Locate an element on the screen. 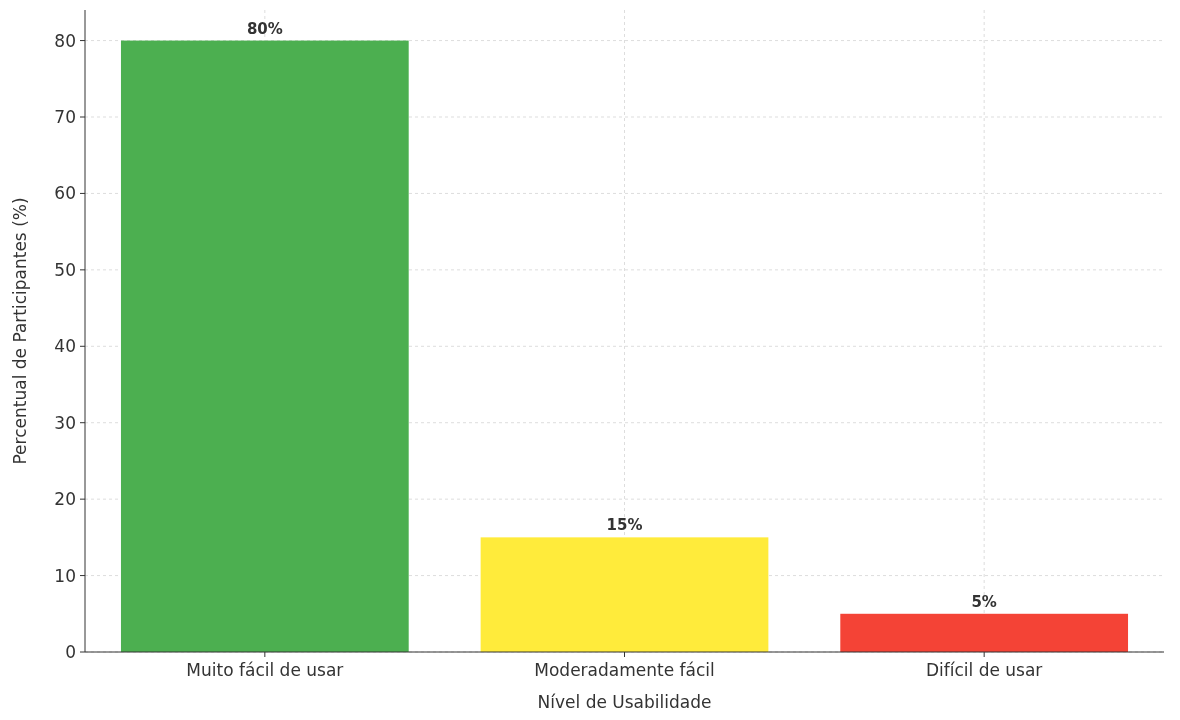  y-tick-label: 50 is located at coordinates (65, 269).